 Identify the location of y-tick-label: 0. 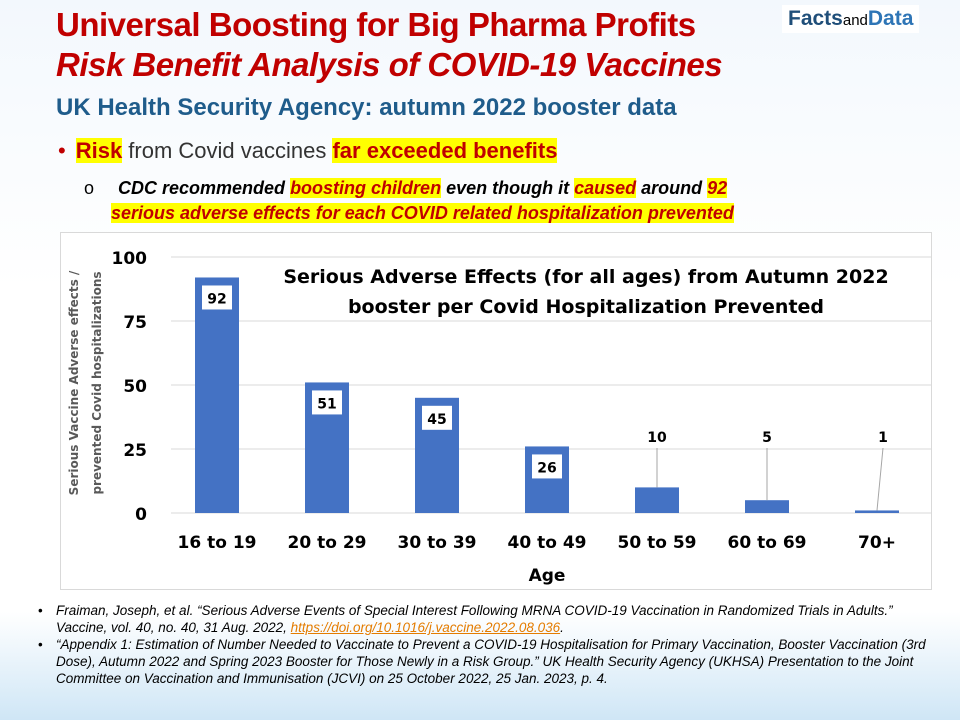
(141, 515).